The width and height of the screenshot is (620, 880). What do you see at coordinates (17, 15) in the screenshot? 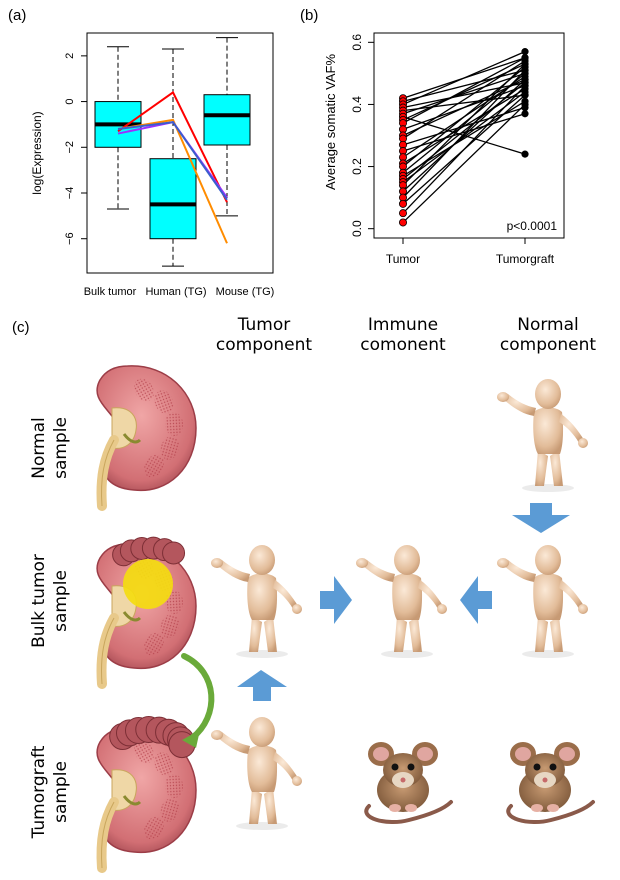
I see `panel-a-label: (a)` at bounding box center [17, 15].